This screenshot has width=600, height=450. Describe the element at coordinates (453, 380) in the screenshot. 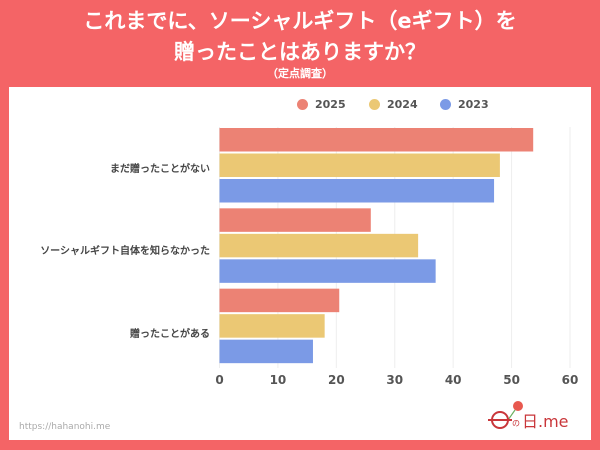

I see `x-tick-label: 40` at that location.